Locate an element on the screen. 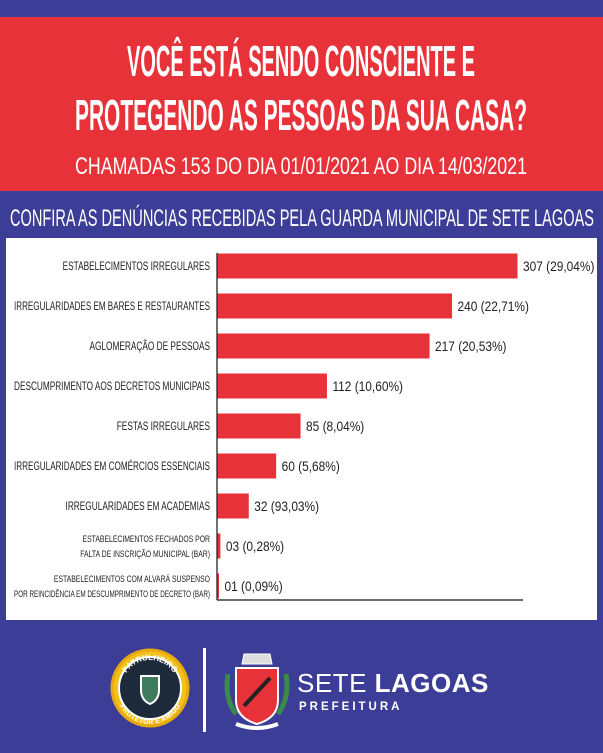  category-label: IRREGULARIDADES EM COMÉRCIOS ESSENCIAIS is located at coordinates (112, 466).